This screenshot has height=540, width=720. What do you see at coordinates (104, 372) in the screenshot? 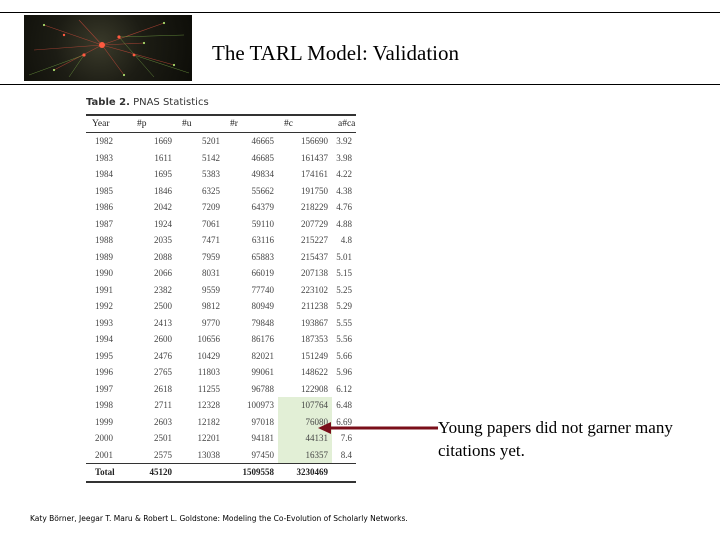
I see `year-cell: 1996` at bounding box center [104, 372].